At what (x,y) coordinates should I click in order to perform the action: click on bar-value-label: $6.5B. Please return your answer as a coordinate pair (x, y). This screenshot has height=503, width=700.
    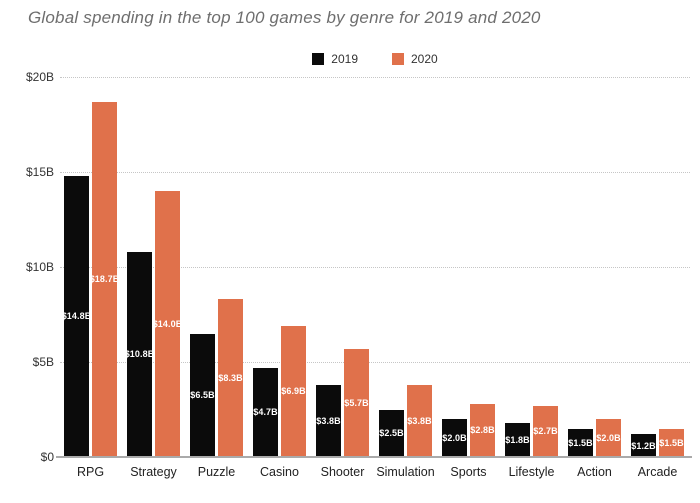
    Looking at the image, I should click on (202, 395).